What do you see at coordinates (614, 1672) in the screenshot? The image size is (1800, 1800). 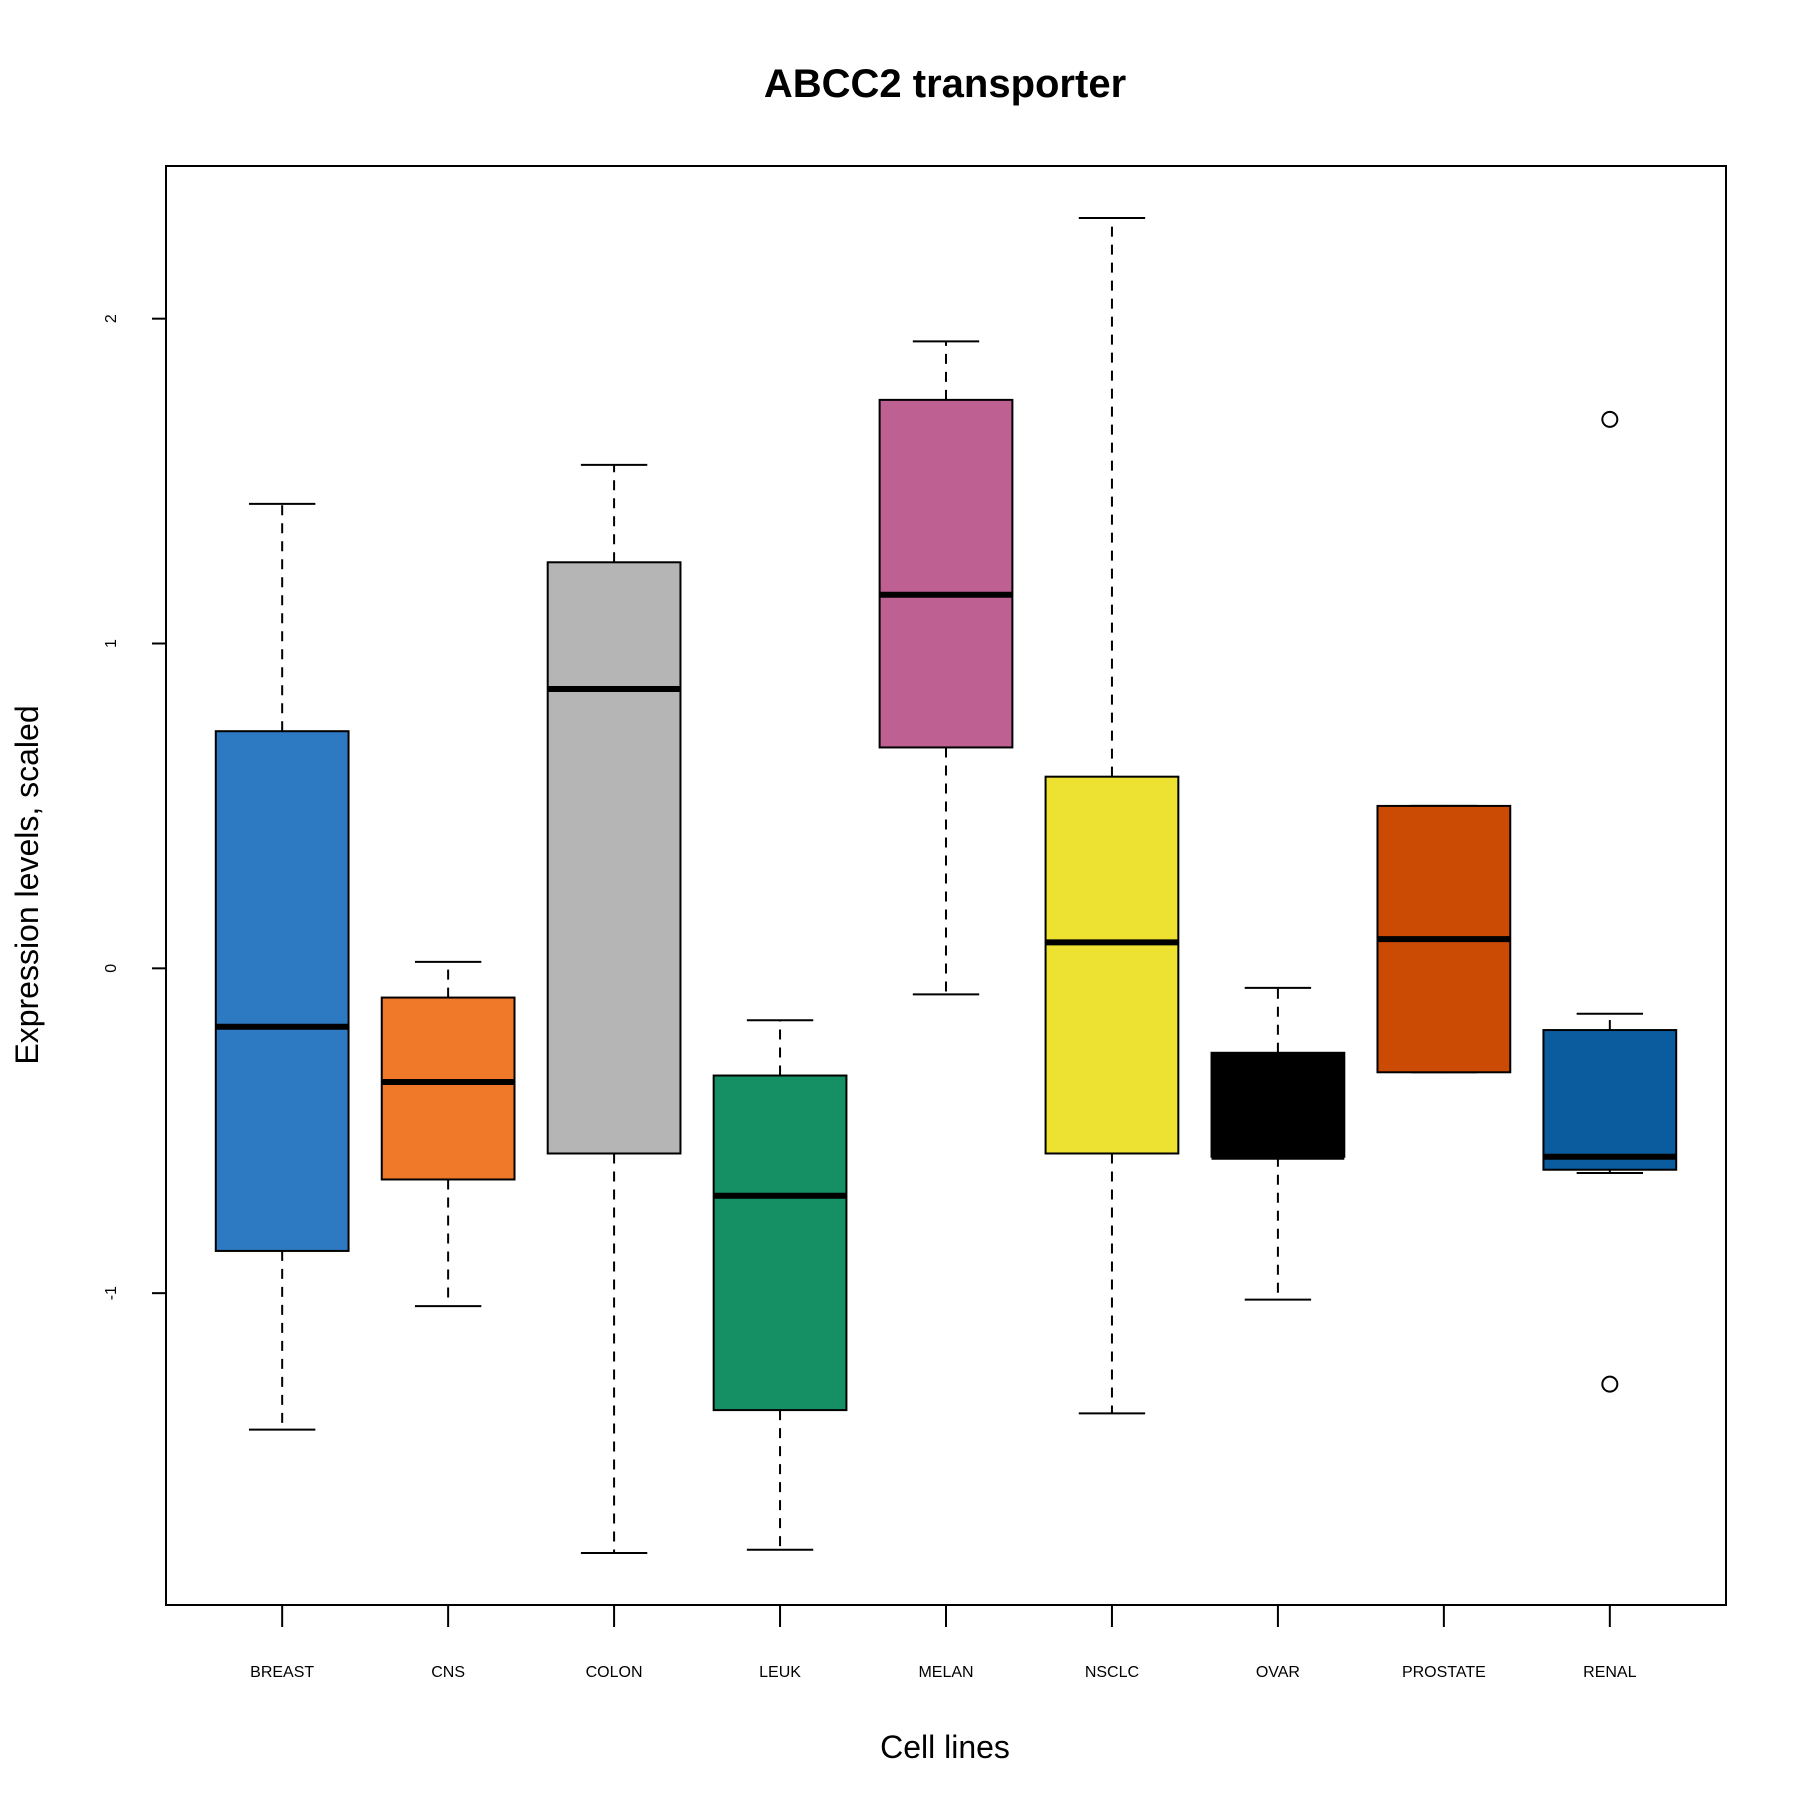 I see `x-tick-label: COLON` at bounding box center [614, 1672].